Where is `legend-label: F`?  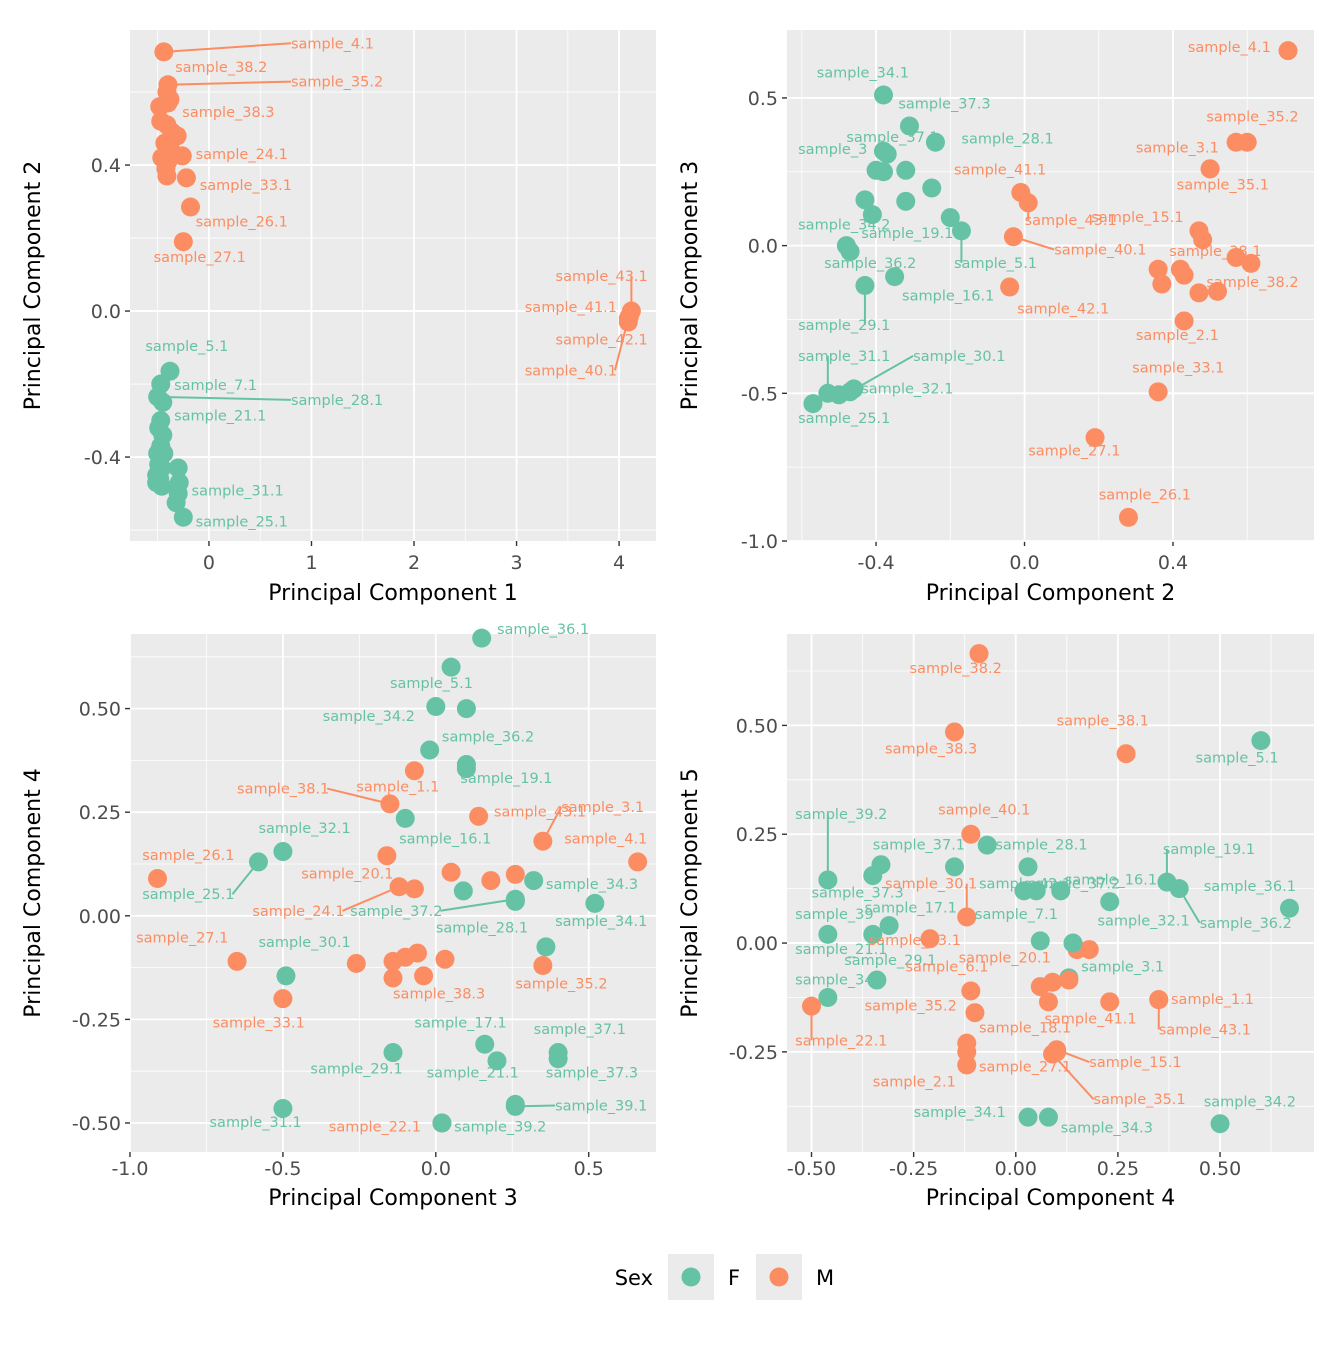 legend-label: F is located at coordinates (734, 1278).